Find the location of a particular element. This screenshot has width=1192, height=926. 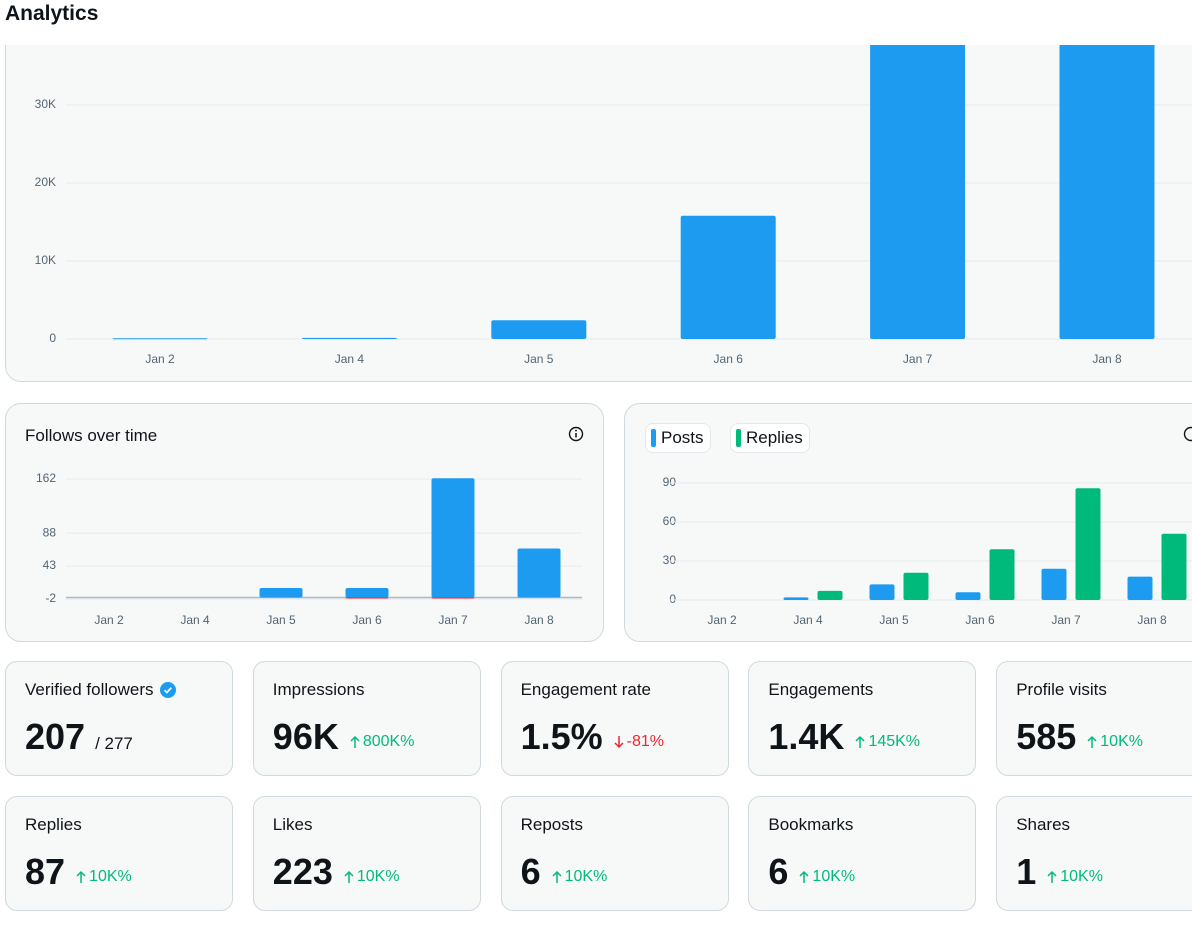

legend-item: Replies is located at coordinates (770, 438).